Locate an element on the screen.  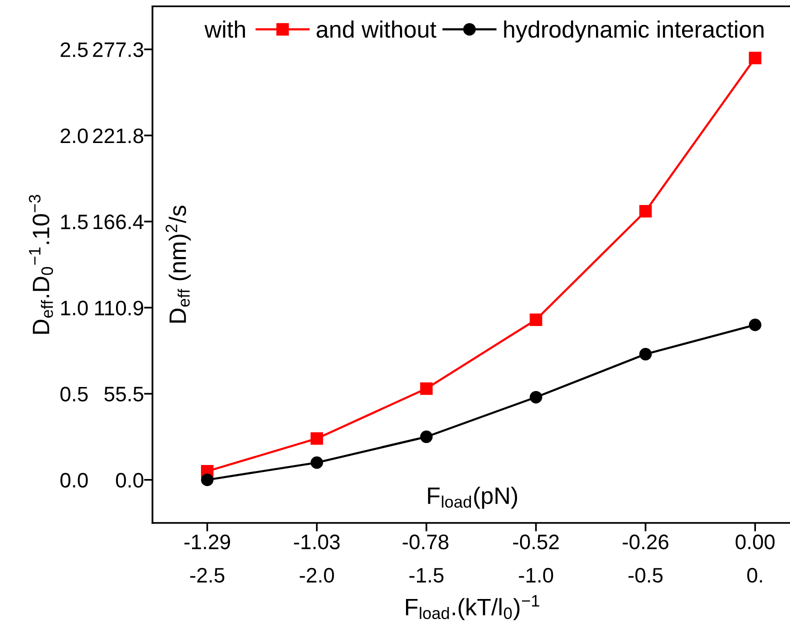
x2-tick-label: -1.29 is located at coordinates (207, 542).